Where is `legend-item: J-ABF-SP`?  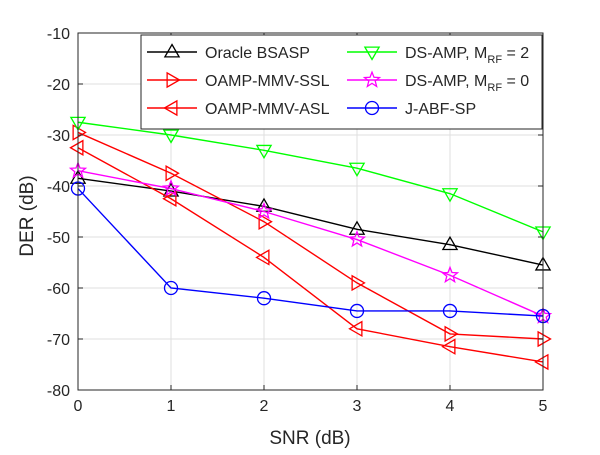
legend-item: J-ABF-SP is located at coordinates (411, 109).